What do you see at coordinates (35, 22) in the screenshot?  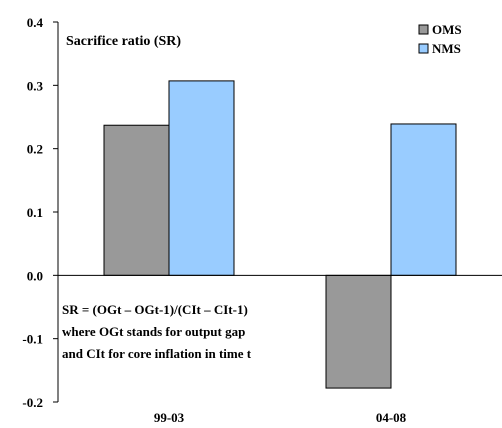 I see `y-tick-label: 0.4` at bounding box center [35, 22].